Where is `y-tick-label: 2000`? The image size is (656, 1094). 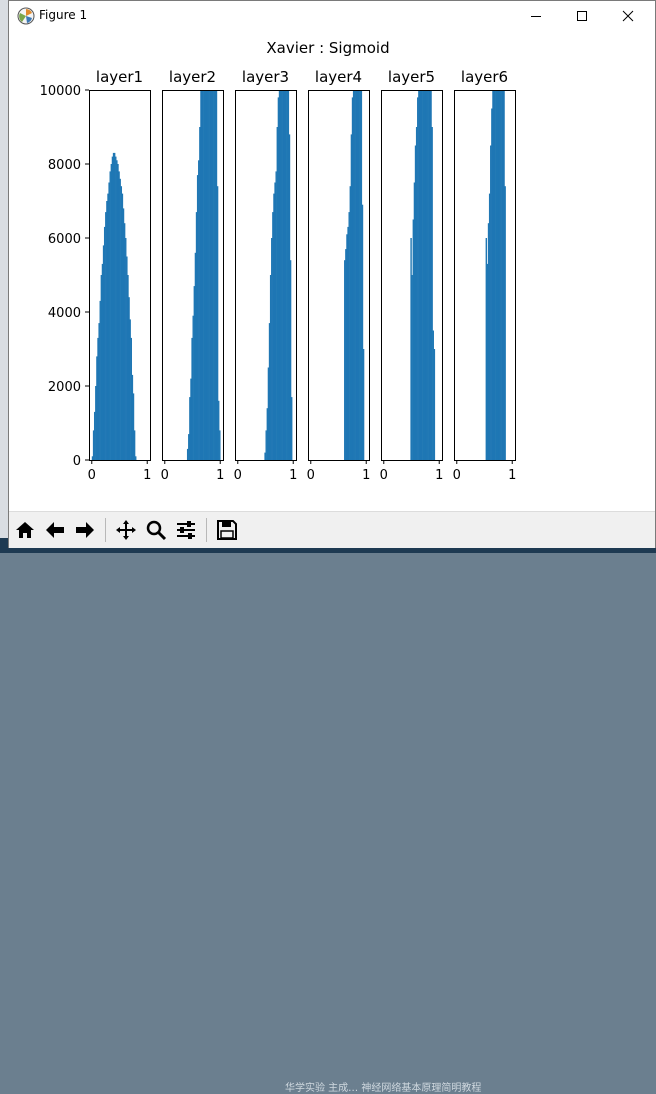 y-tick-label: 2000 is located at coordinates (64, 387).